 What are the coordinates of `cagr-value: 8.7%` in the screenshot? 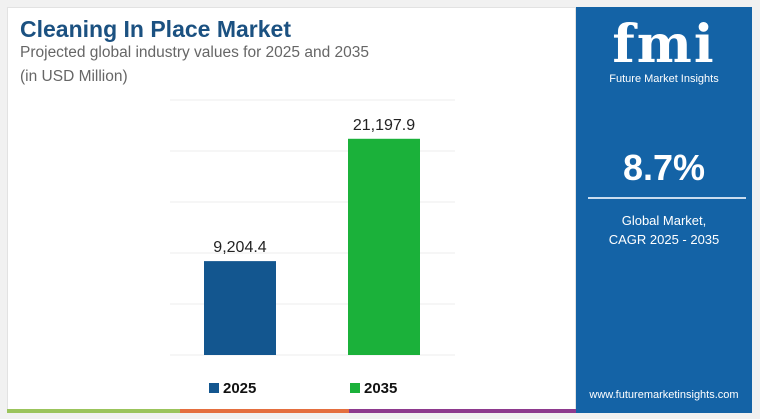 It's located at (664, 167).